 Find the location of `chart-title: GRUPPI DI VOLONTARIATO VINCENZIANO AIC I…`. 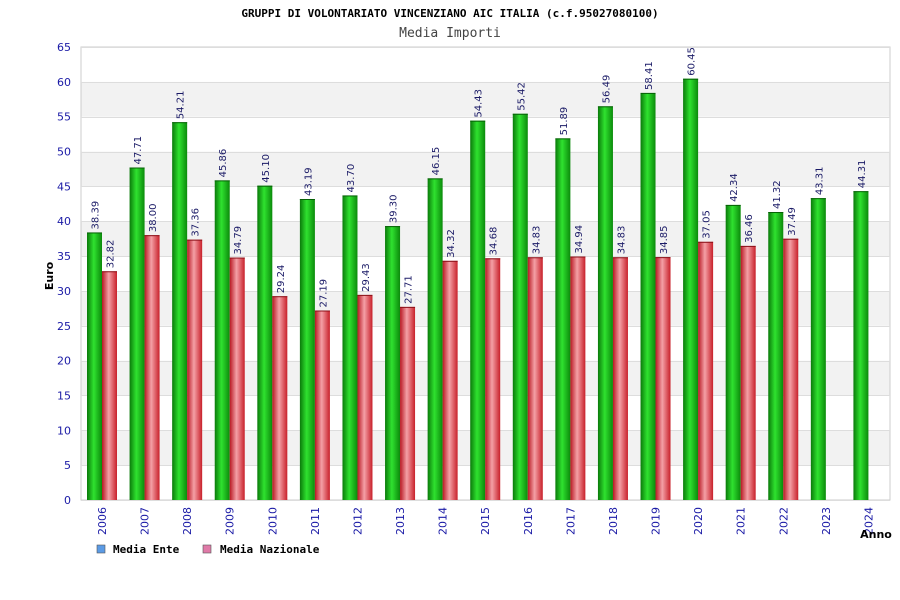

chart-title: GRUPPI DI VOLONTARIATO VINCENZIANO AIC I… is located at coordinates (449, 13).